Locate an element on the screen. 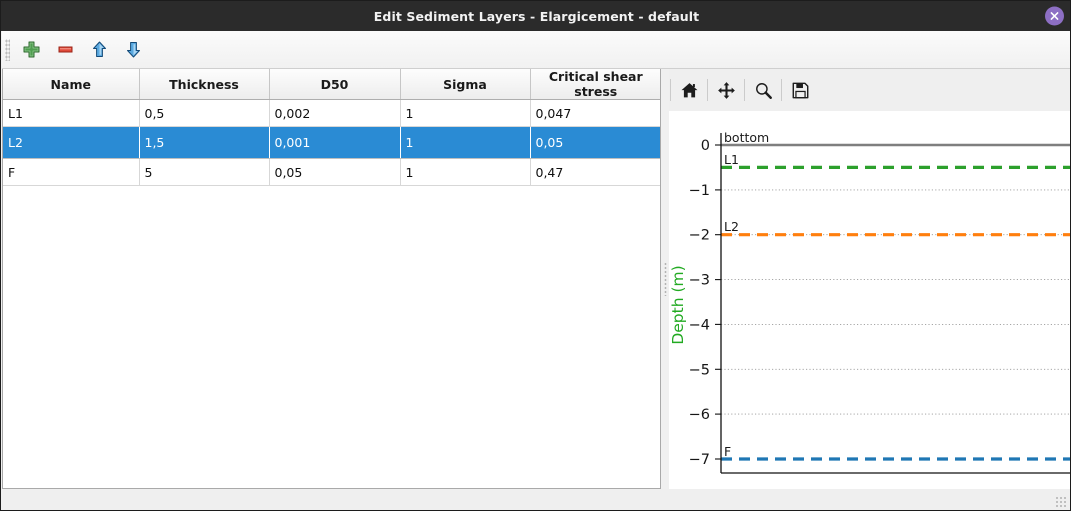 The width and height of the screenshot is (1071, 511). layer-edit-toolbar is located at coordinates (536, 50).